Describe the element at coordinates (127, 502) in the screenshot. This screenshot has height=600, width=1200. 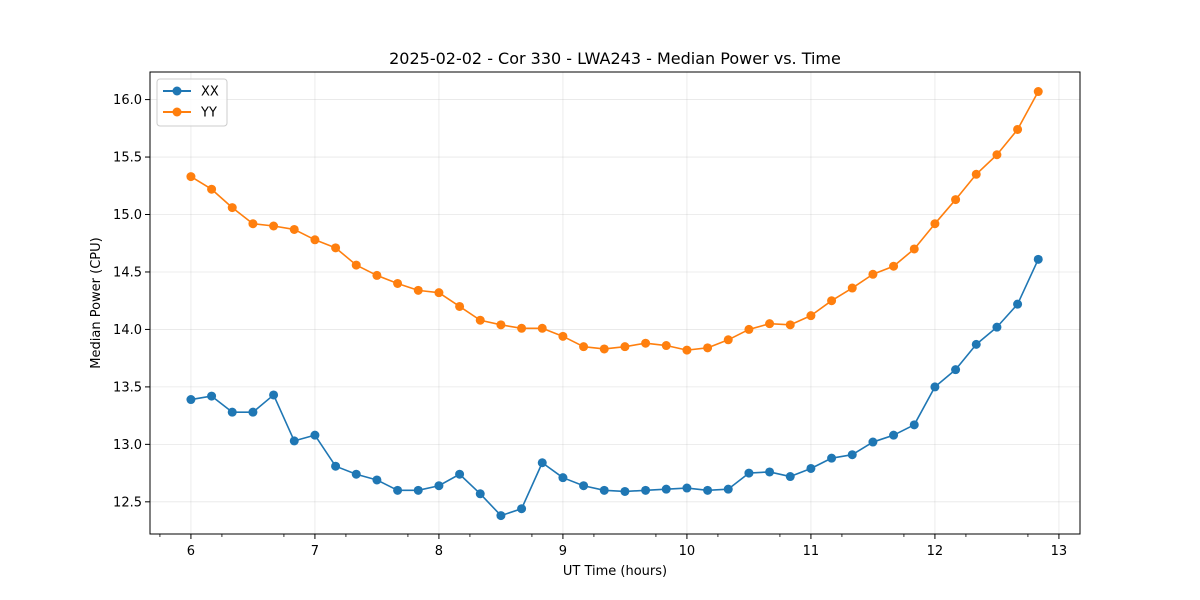
I see `y-tick-label: 12.5` at that location.